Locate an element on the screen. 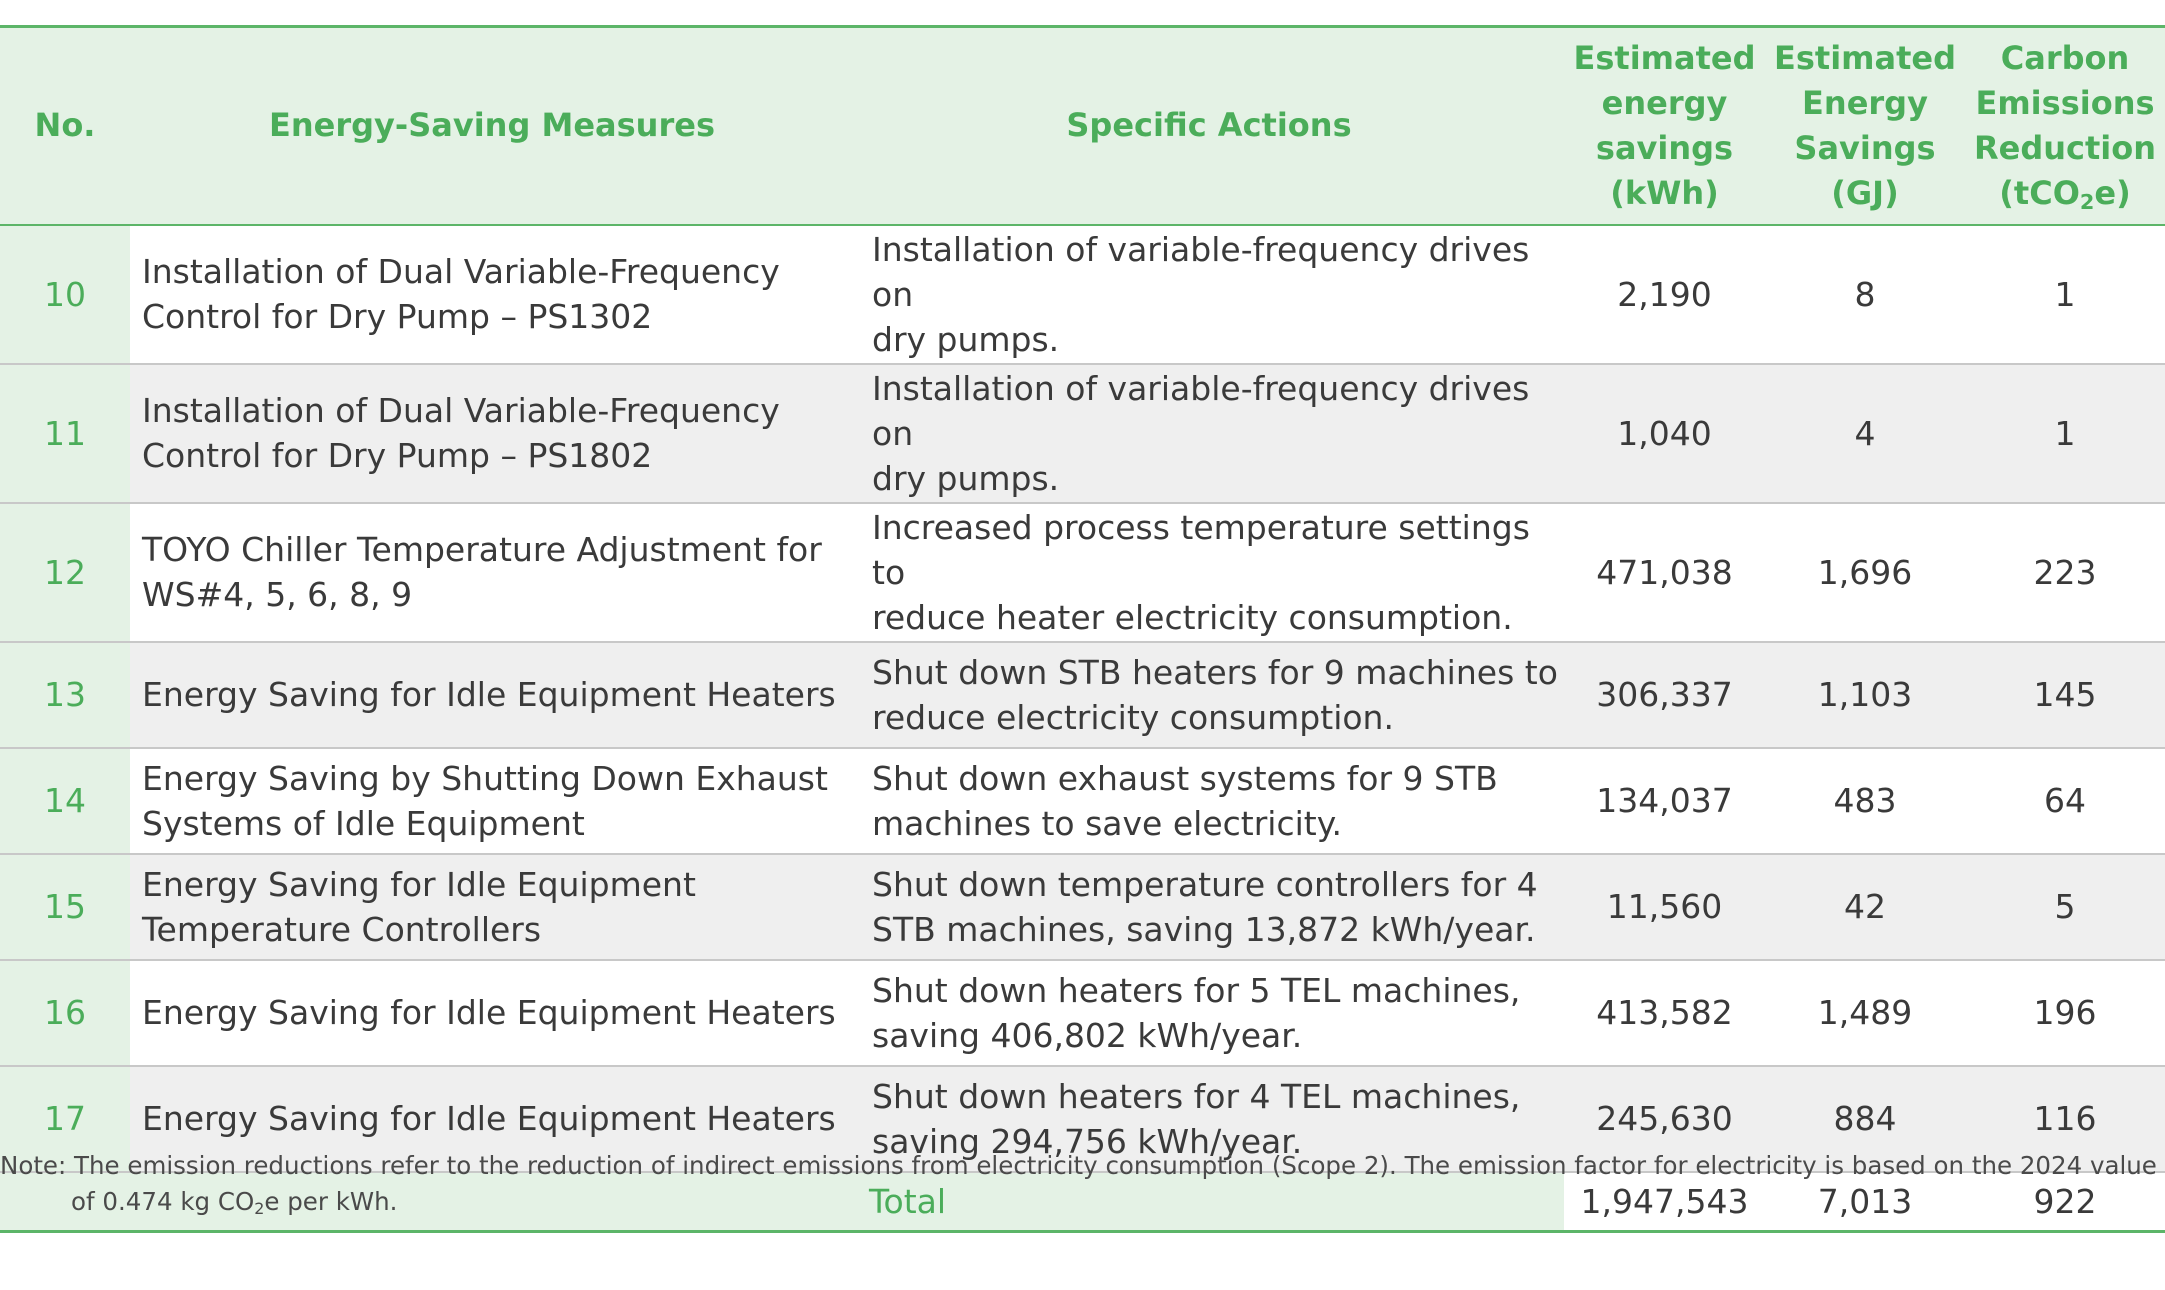 The width and height of the screenshot is (2165, 1290). action-cell-line: reduce heater electricity consumption. is located at coordinates (1192, 617).